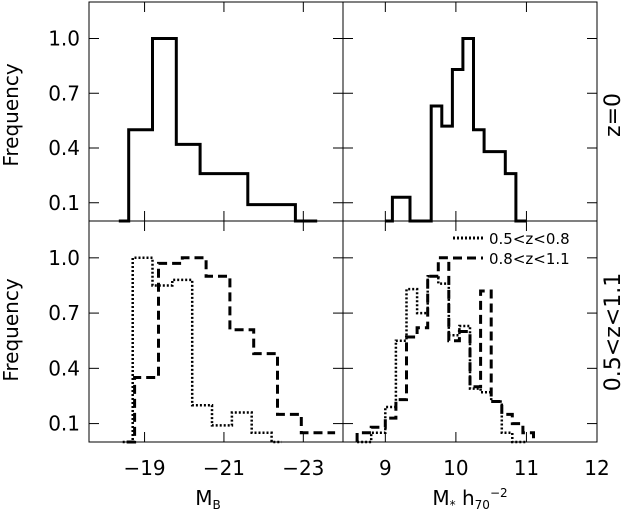  What do you see at coordinates (469, 499) in the screenshot?
I see `xlabel-right: M* h70−2` at bounding box center [469, 499].